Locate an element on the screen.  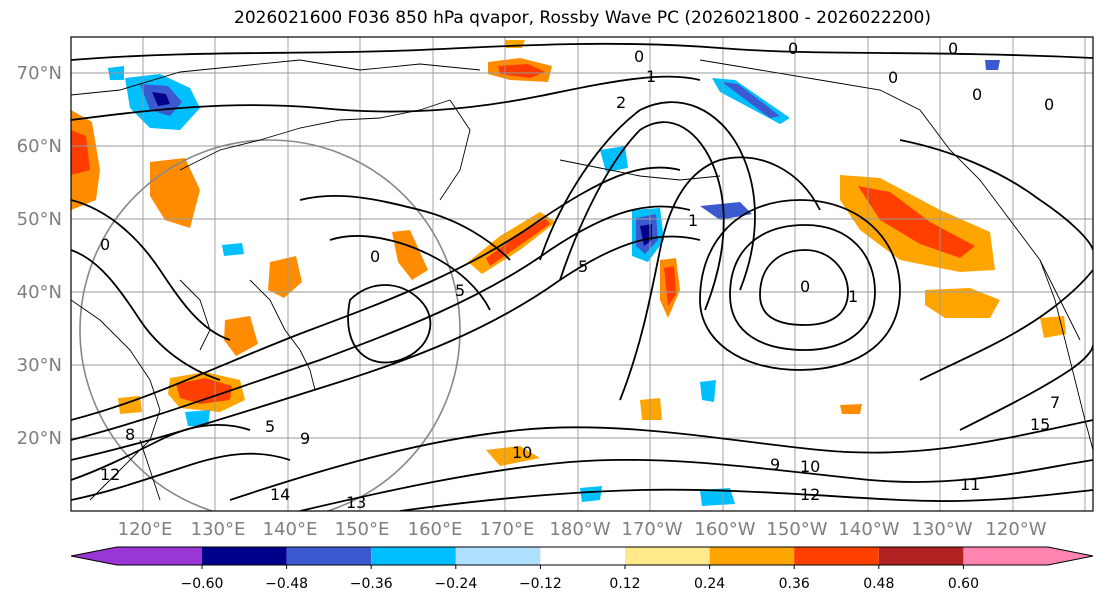
coast-aleutians is located at coordinates (640, 170).